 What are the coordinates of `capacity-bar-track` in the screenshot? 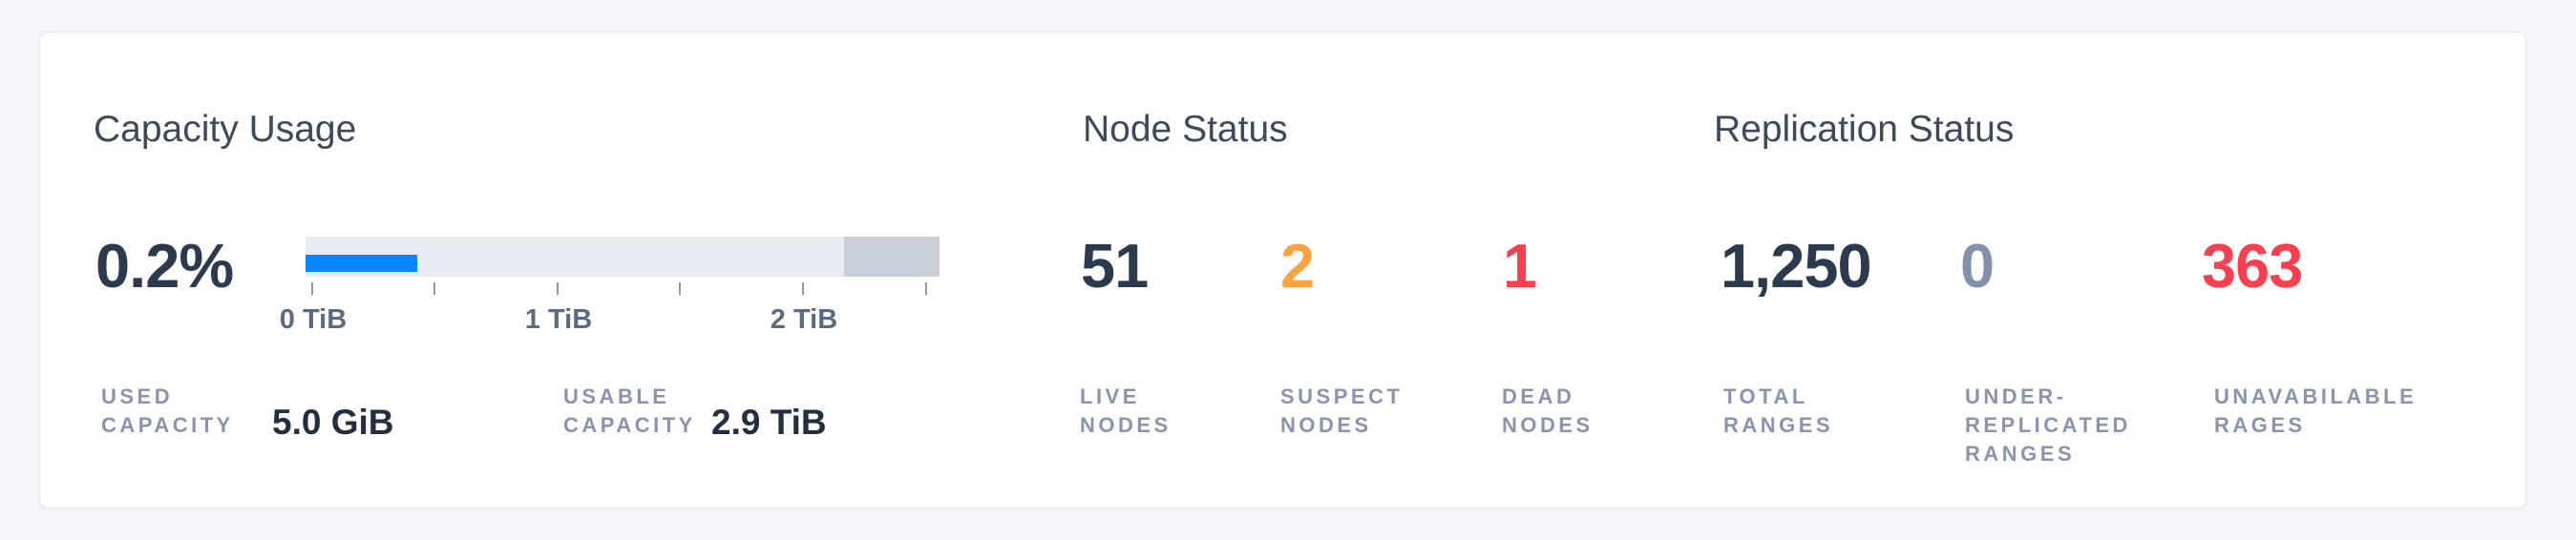 It's located at (623, 257).